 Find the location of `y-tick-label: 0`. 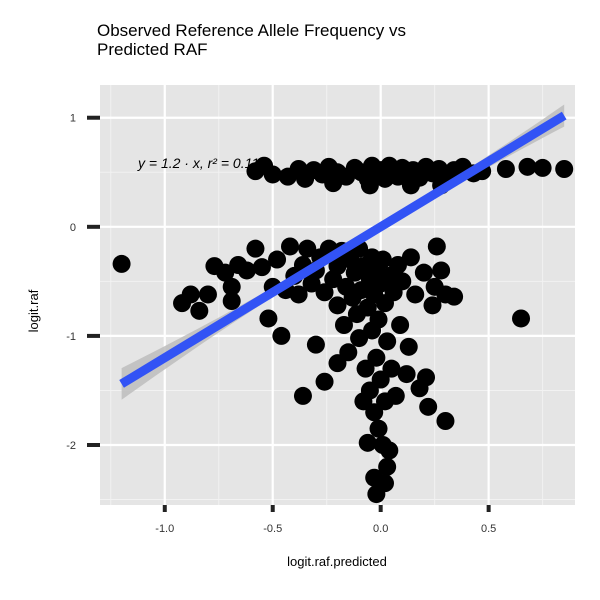

y-tick-label: 0 is located at coordinates (73, 228).